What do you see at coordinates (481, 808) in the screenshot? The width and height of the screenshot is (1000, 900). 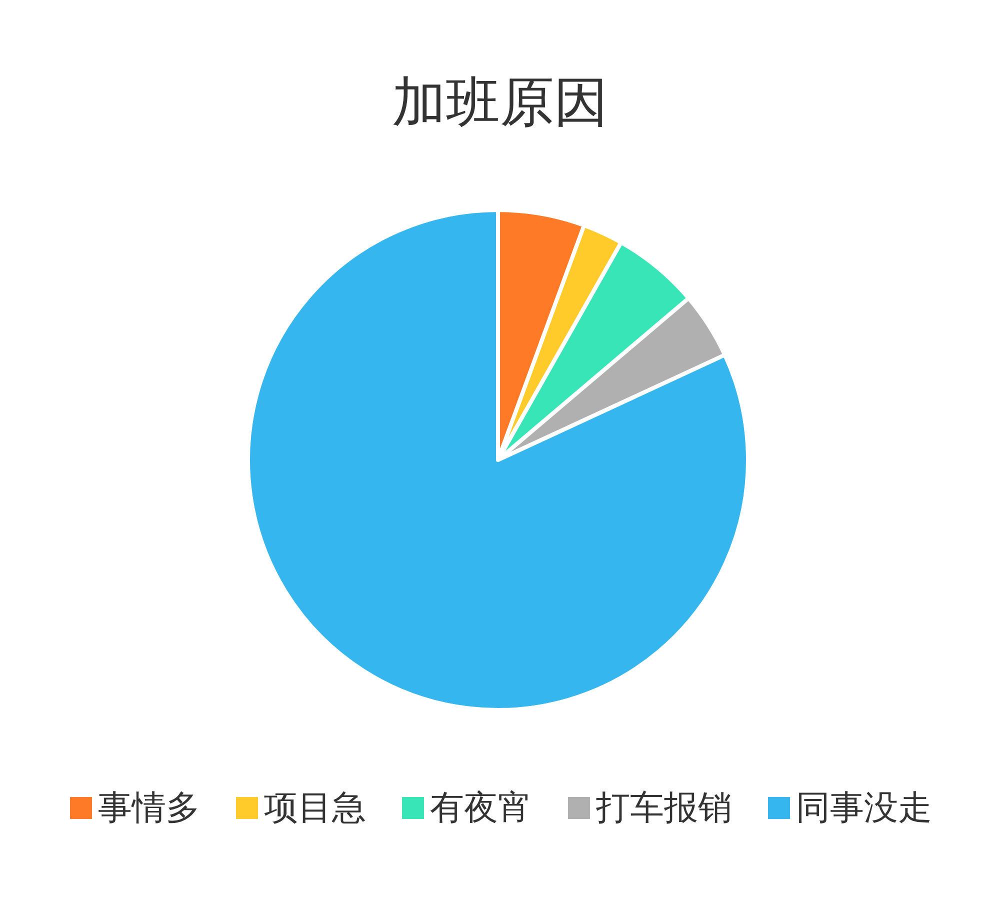 I see `legend-label: 有夜宵` at bounding box center [481, 808].